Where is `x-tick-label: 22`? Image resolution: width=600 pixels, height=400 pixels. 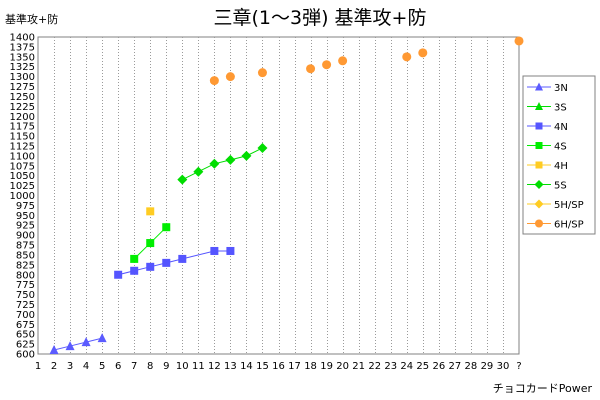
x-tick-label: 22 is located at coordinates (374, 366).